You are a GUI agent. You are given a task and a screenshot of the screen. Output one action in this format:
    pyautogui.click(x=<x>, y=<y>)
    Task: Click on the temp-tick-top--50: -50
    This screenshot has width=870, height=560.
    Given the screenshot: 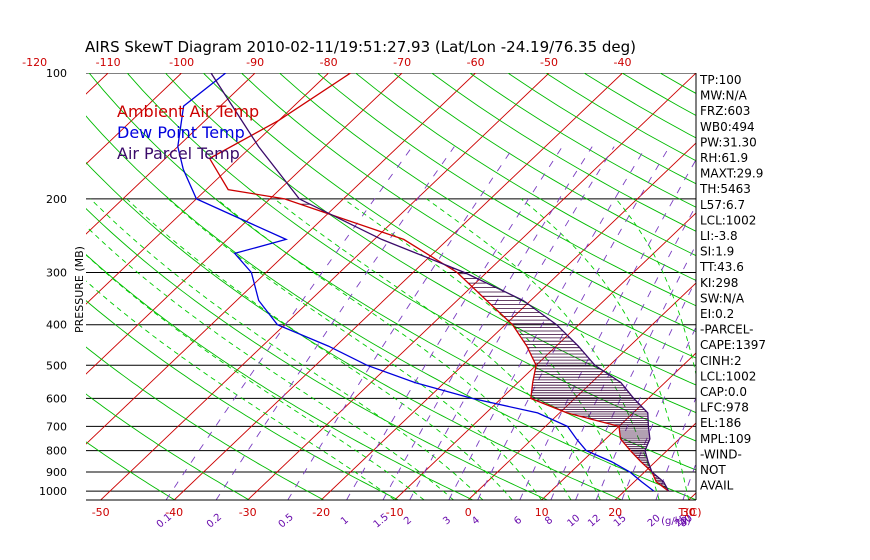 What is the action you would take?
    pyautogui.click(x=549, y=62)
    